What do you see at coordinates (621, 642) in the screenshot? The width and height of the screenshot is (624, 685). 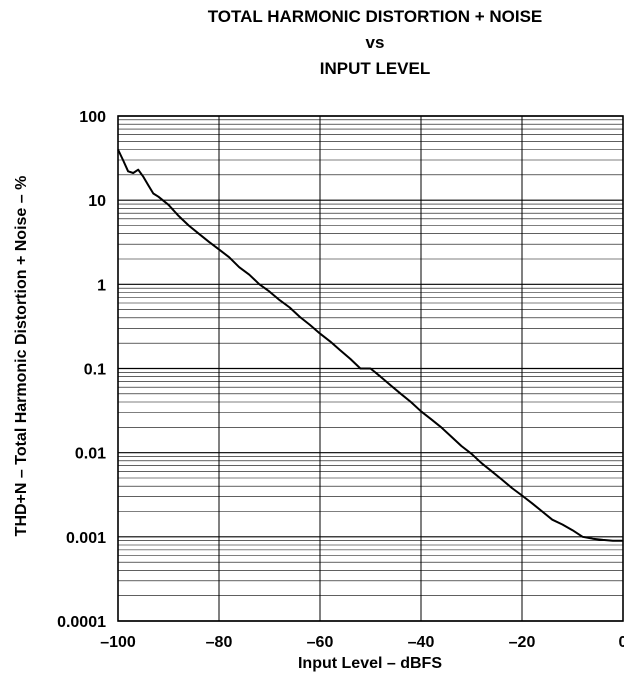 I see `x-tick-label: 0` at bounding box center [621, 642].